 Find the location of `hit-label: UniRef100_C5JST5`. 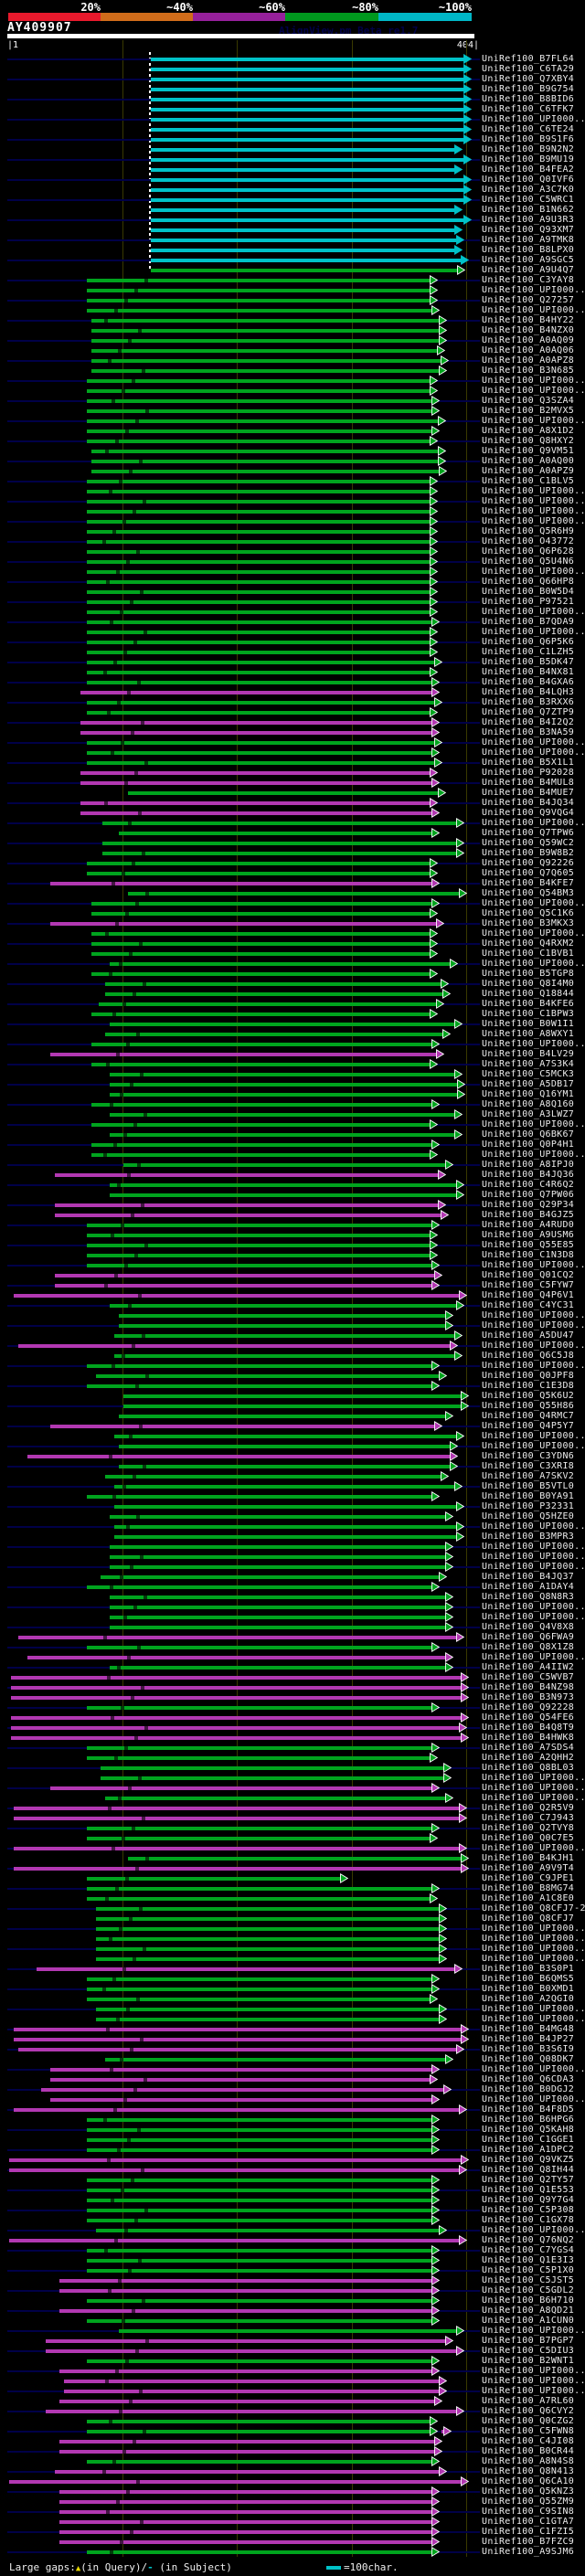

hit-label: UniRef100_C5JST5 is located at coordinates (529, 2280).